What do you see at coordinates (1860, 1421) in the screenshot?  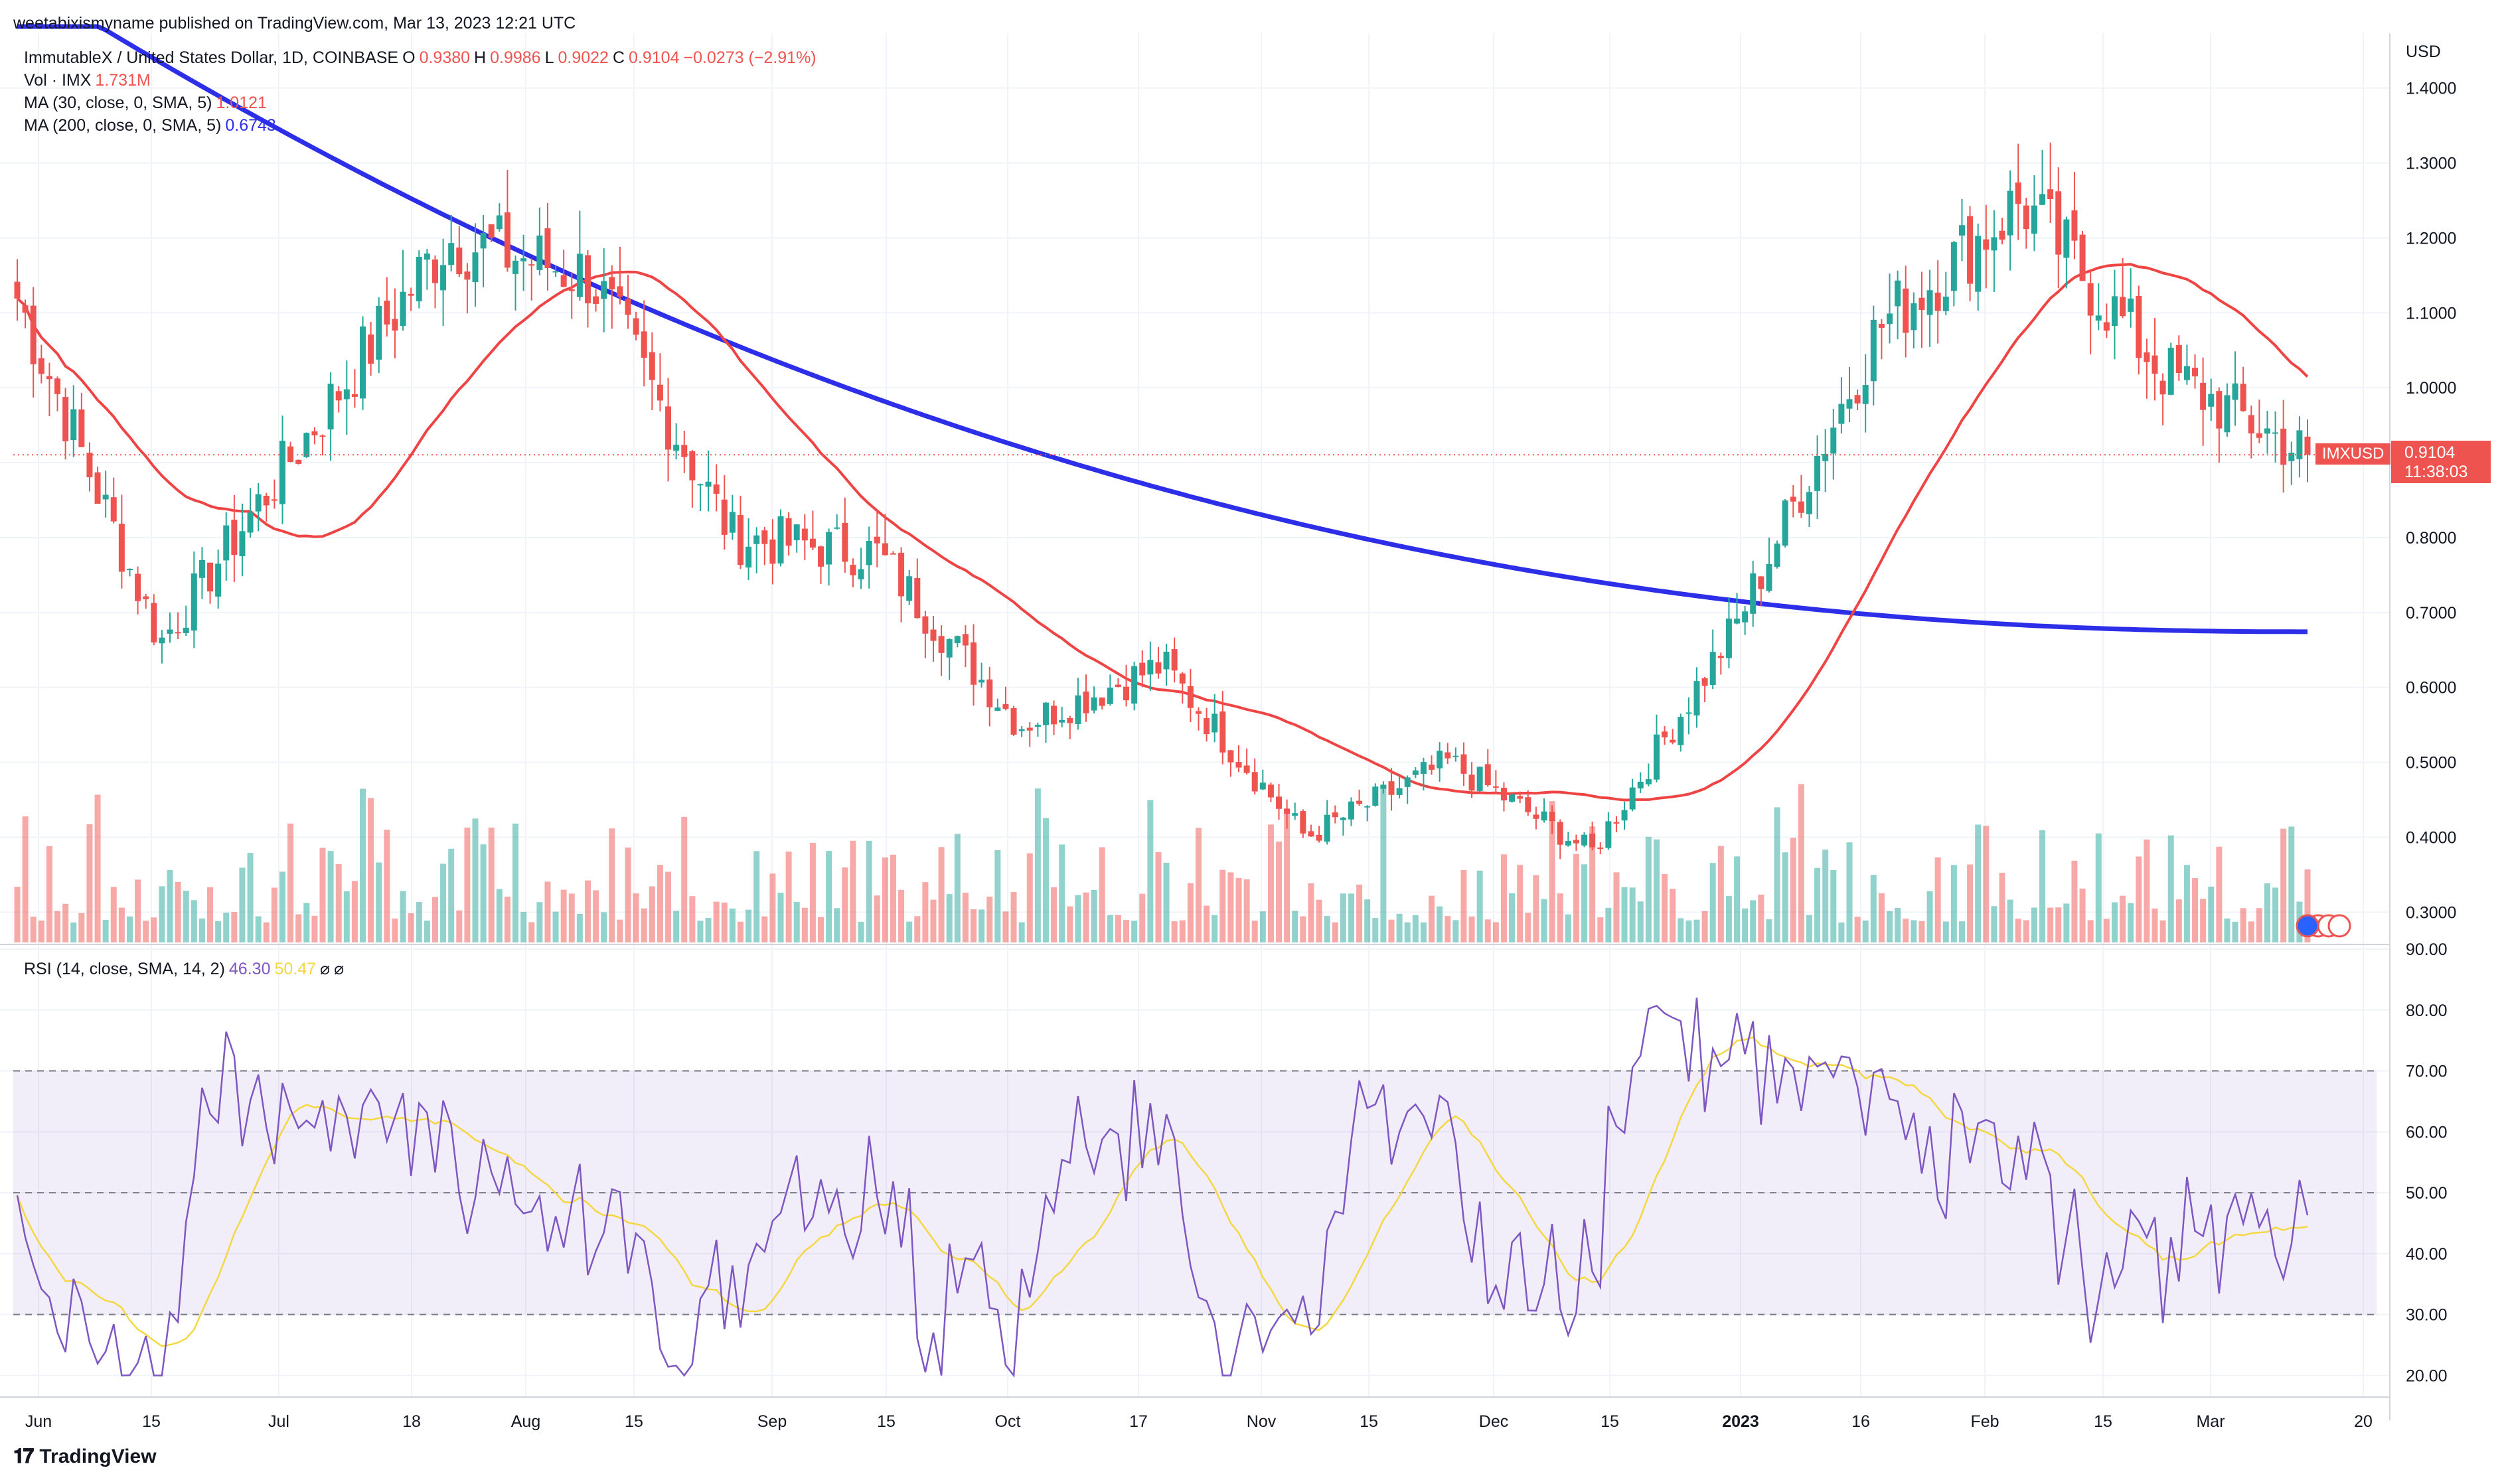 I see `time-tick-label: 16` at bounding box center [1860, 1421].